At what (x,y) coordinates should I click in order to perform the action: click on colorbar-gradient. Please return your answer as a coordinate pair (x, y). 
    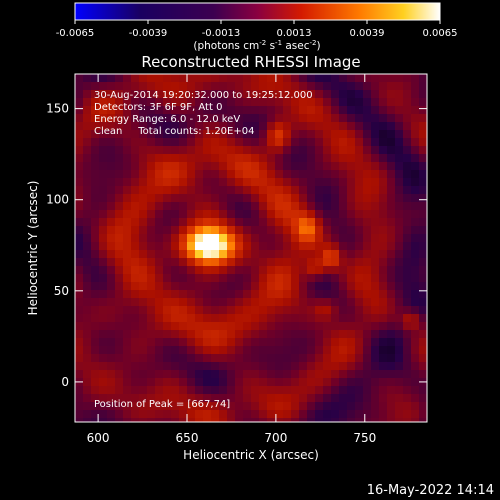
    Looking at the image, I should click on (257, 11).